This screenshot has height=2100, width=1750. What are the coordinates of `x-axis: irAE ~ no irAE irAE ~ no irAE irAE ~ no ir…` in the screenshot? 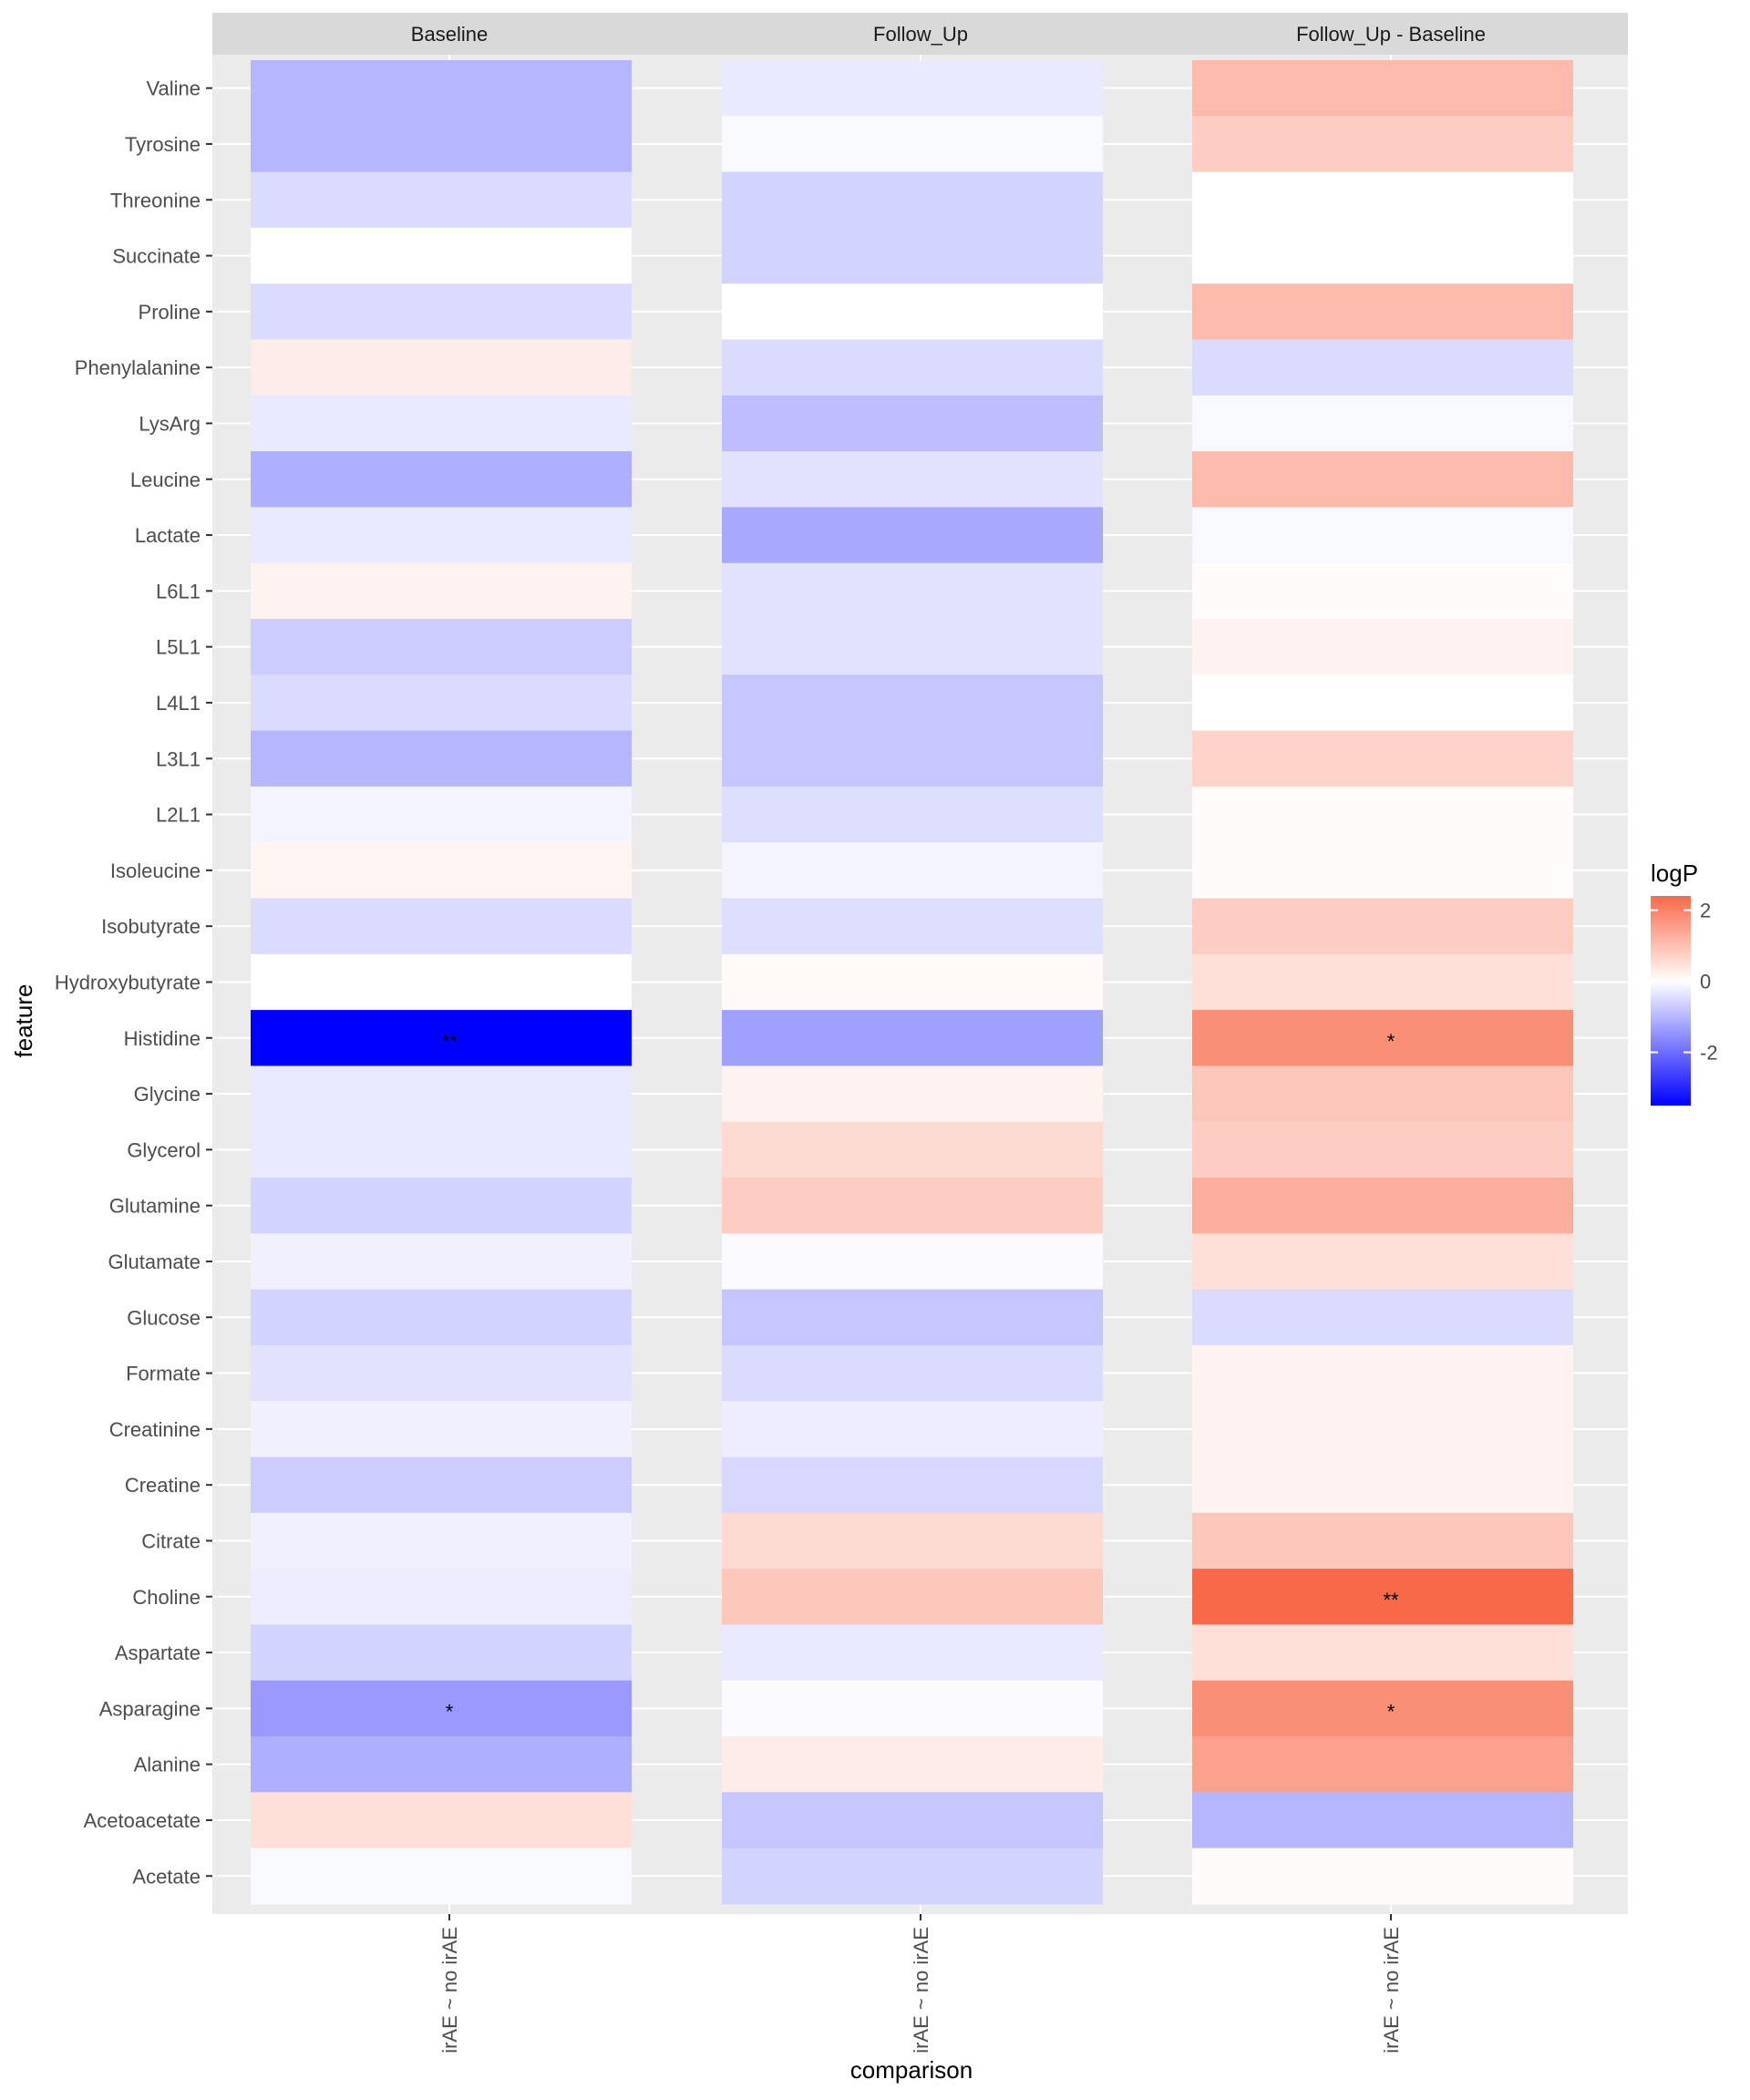 It's located at (921, 1984).